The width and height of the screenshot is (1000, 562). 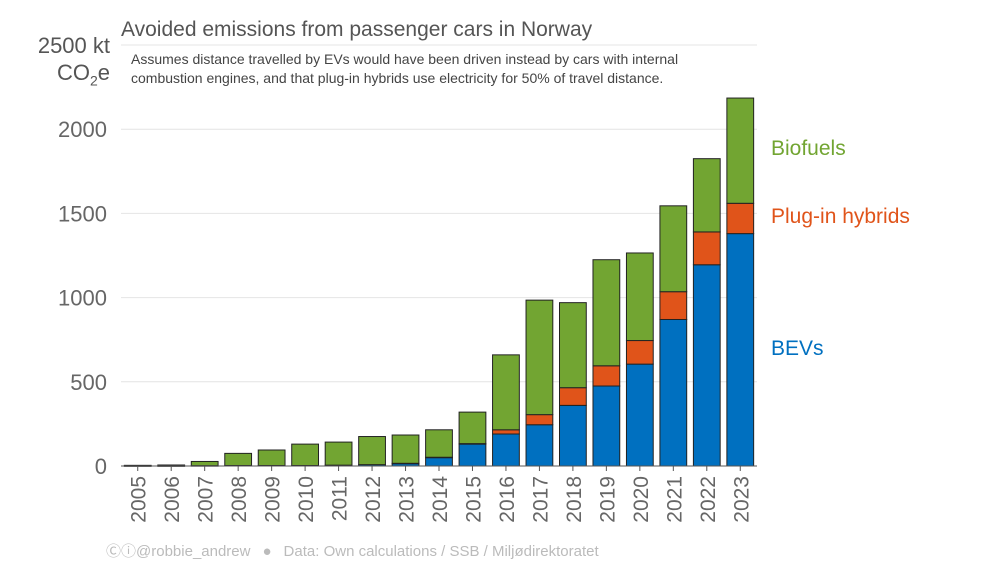 What do you see at coordinates (639, 415) in the screenshot?
I see `bar-bevs-2020` at bounding box center [639, 415].